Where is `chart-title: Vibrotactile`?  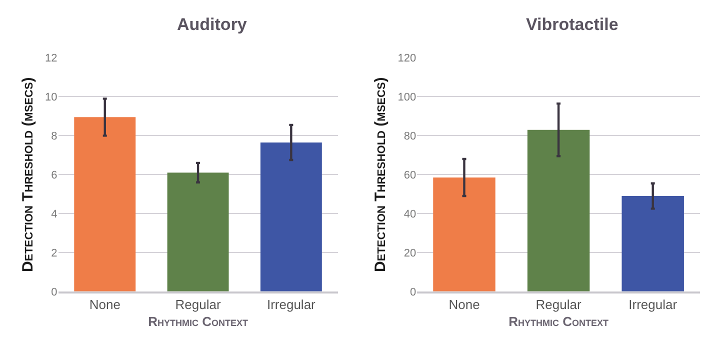 chart-title: Vibrotactile is located at coordinates (572, 24).